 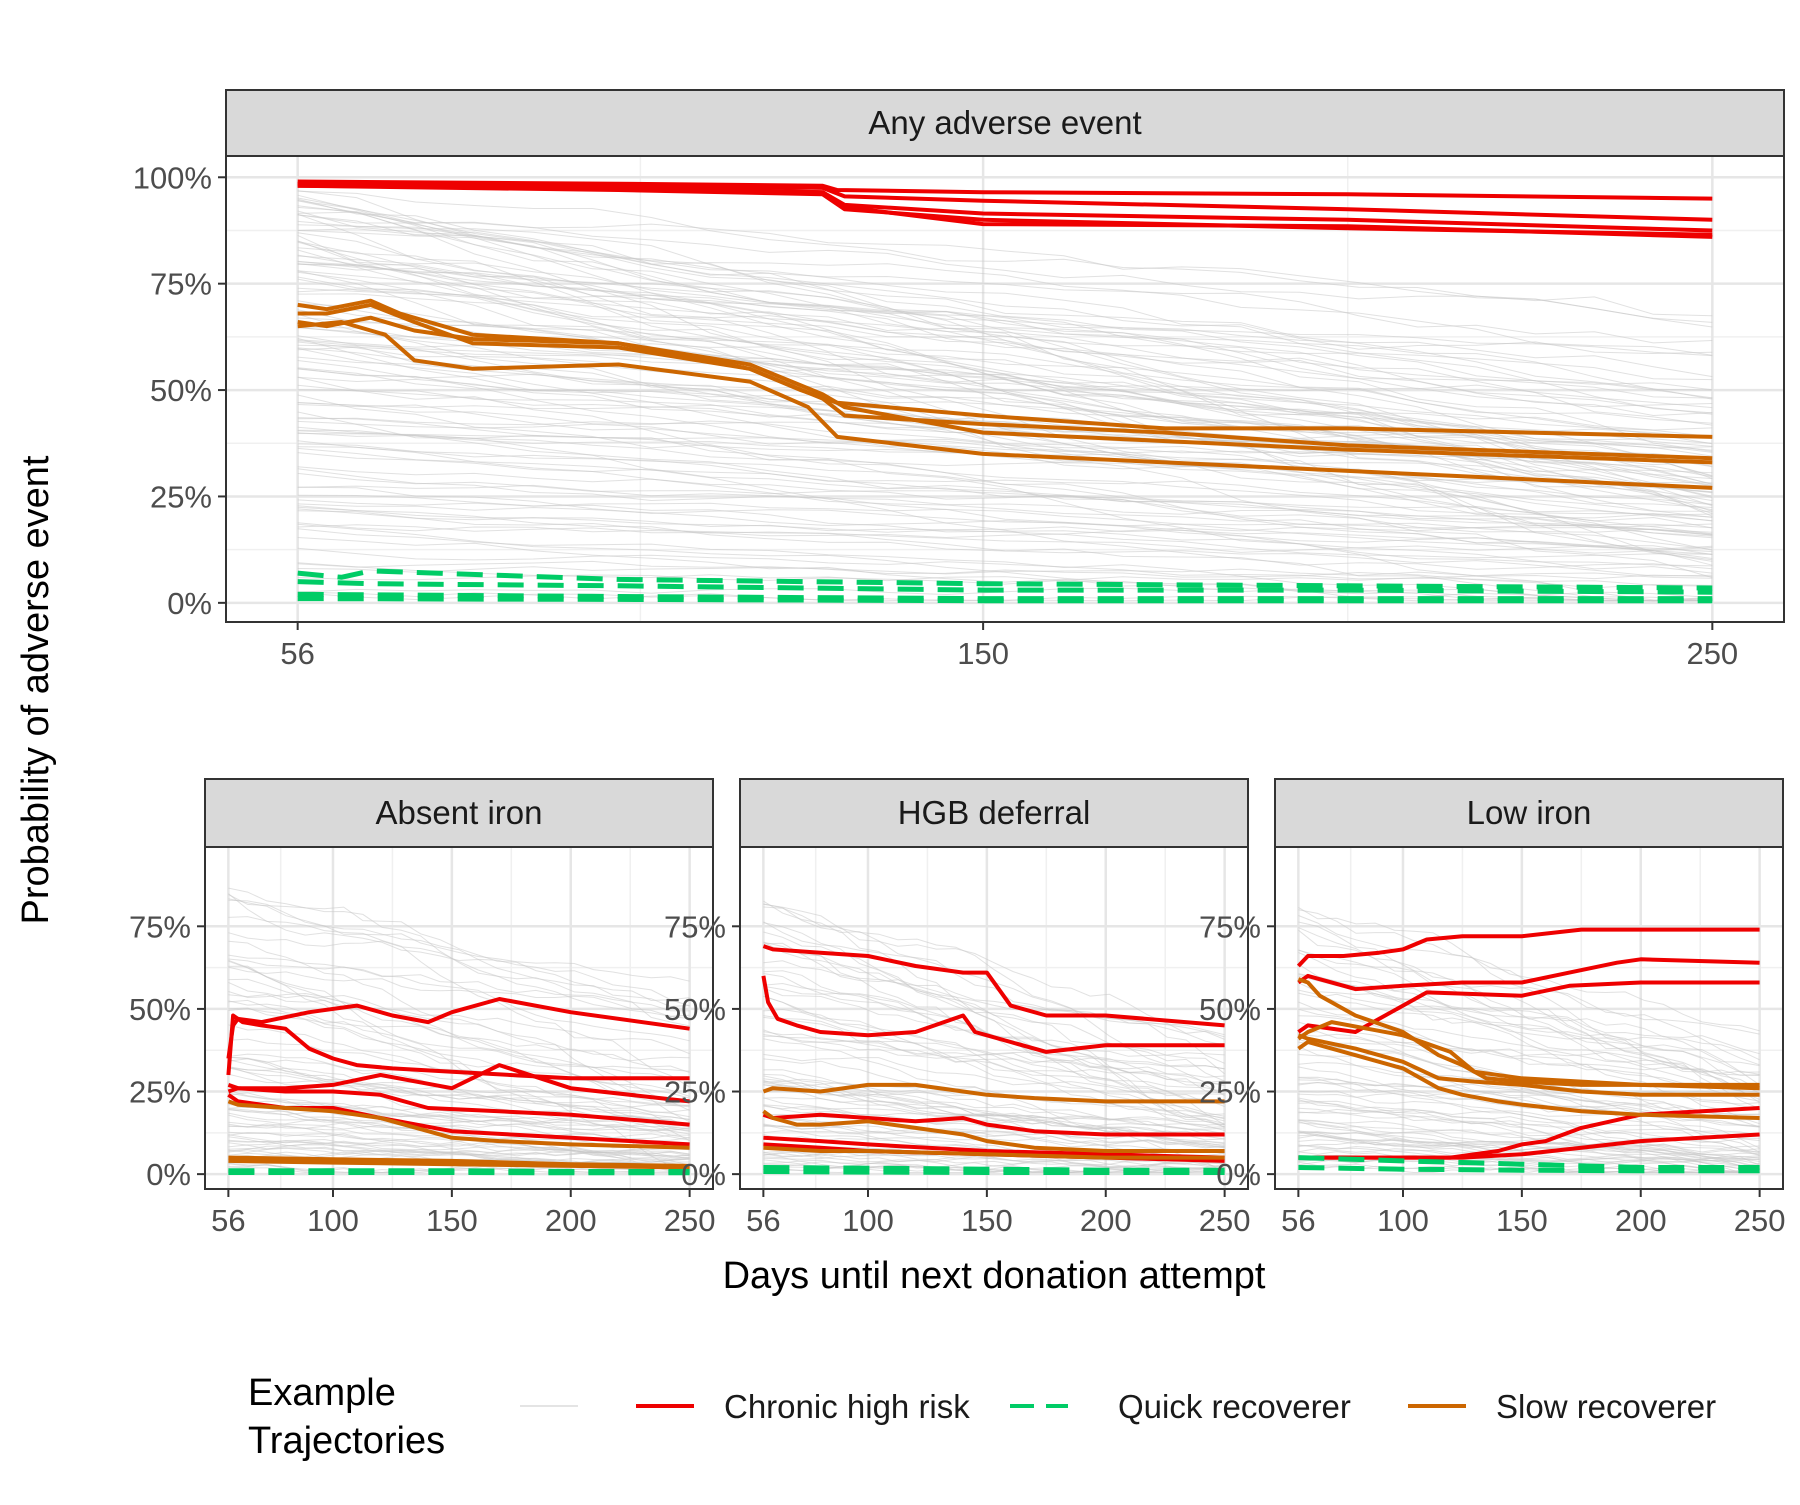 What do you see at coordinates (1529, 812) in the screenshot?
I see `facet-strip-label: Low iron` at bounding box center [1529, 812].